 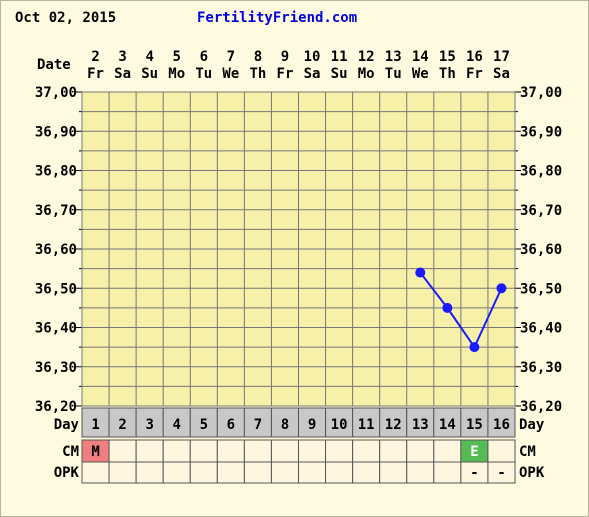 What do you see at coordinates (230, 74) in the screenshot?
I see `weekday-label: We` at bounding box center [230, 74].